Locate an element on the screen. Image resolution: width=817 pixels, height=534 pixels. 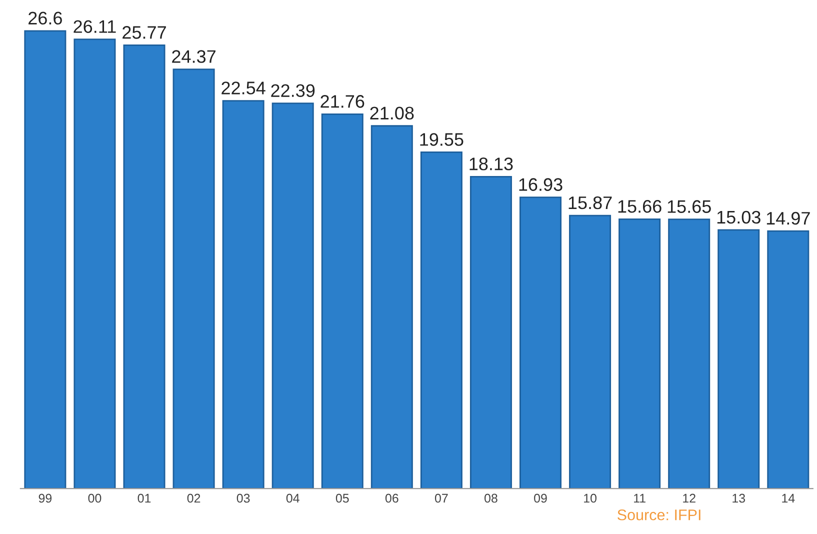
data-label: 18.13 is located at coordinates (491, 164).